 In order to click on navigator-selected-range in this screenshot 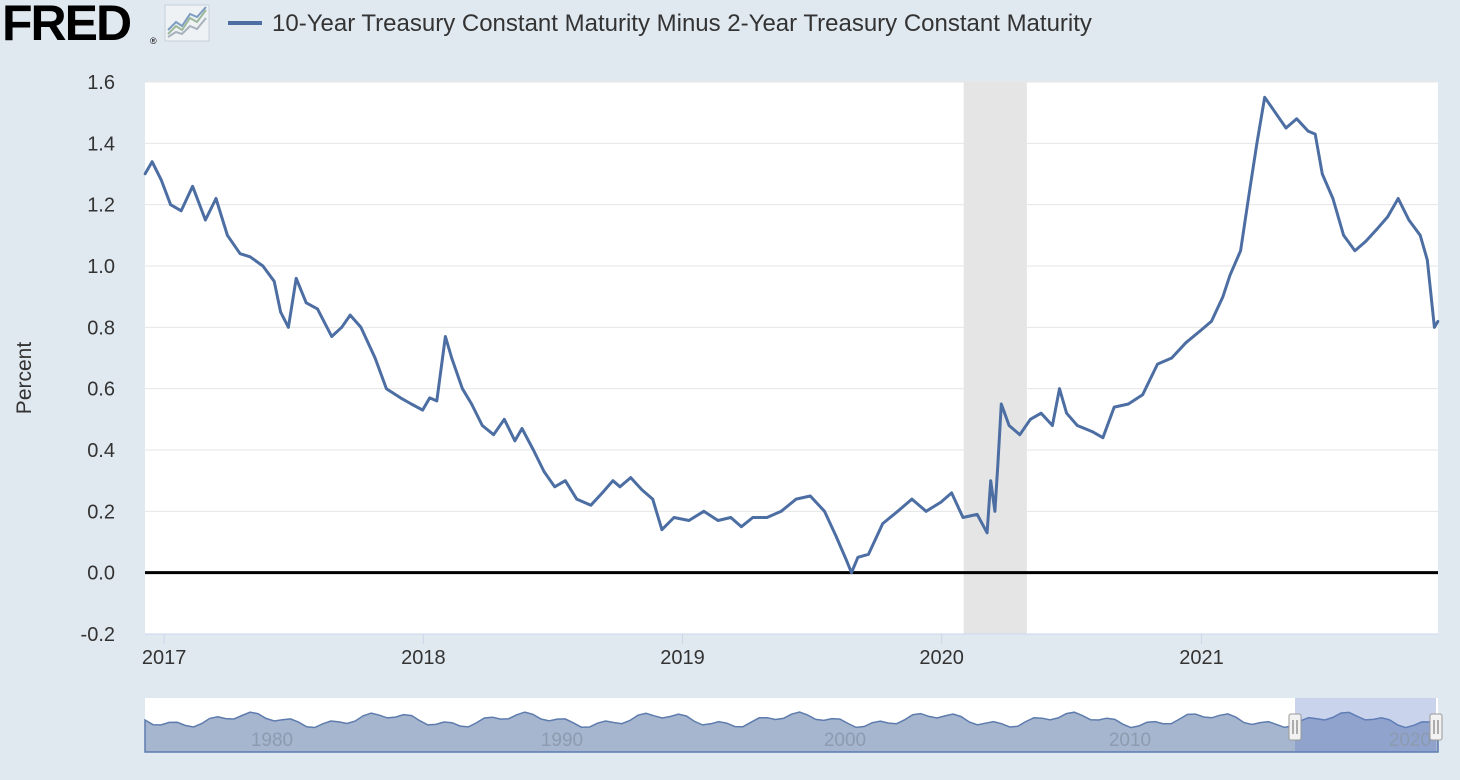, I will do `click(1365, 725)`.